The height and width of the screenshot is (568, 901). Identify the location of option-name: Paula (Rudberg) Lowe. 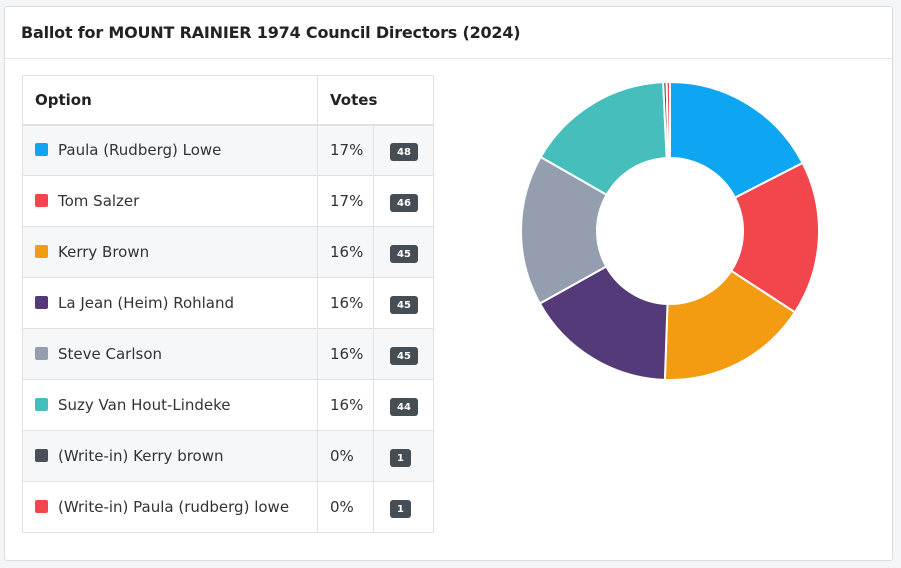
(140, 150).